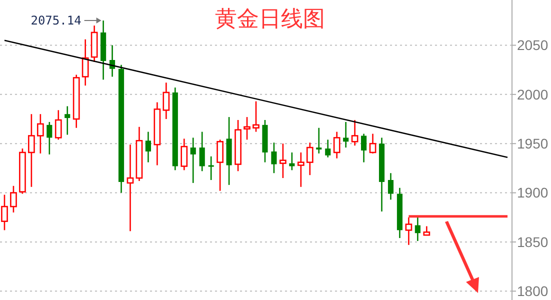  I want to click on y-tick-label: 2050, so click(532, 45).